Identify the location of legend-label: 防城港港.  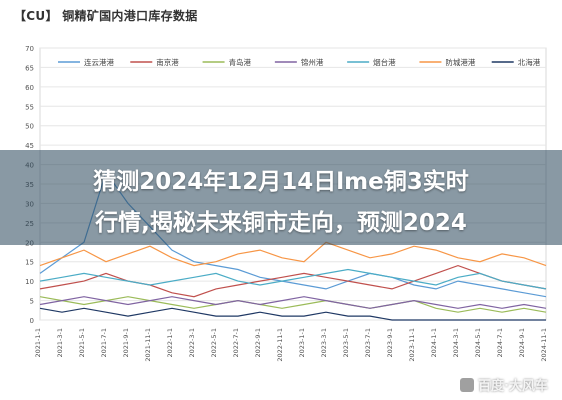
(460, 62).